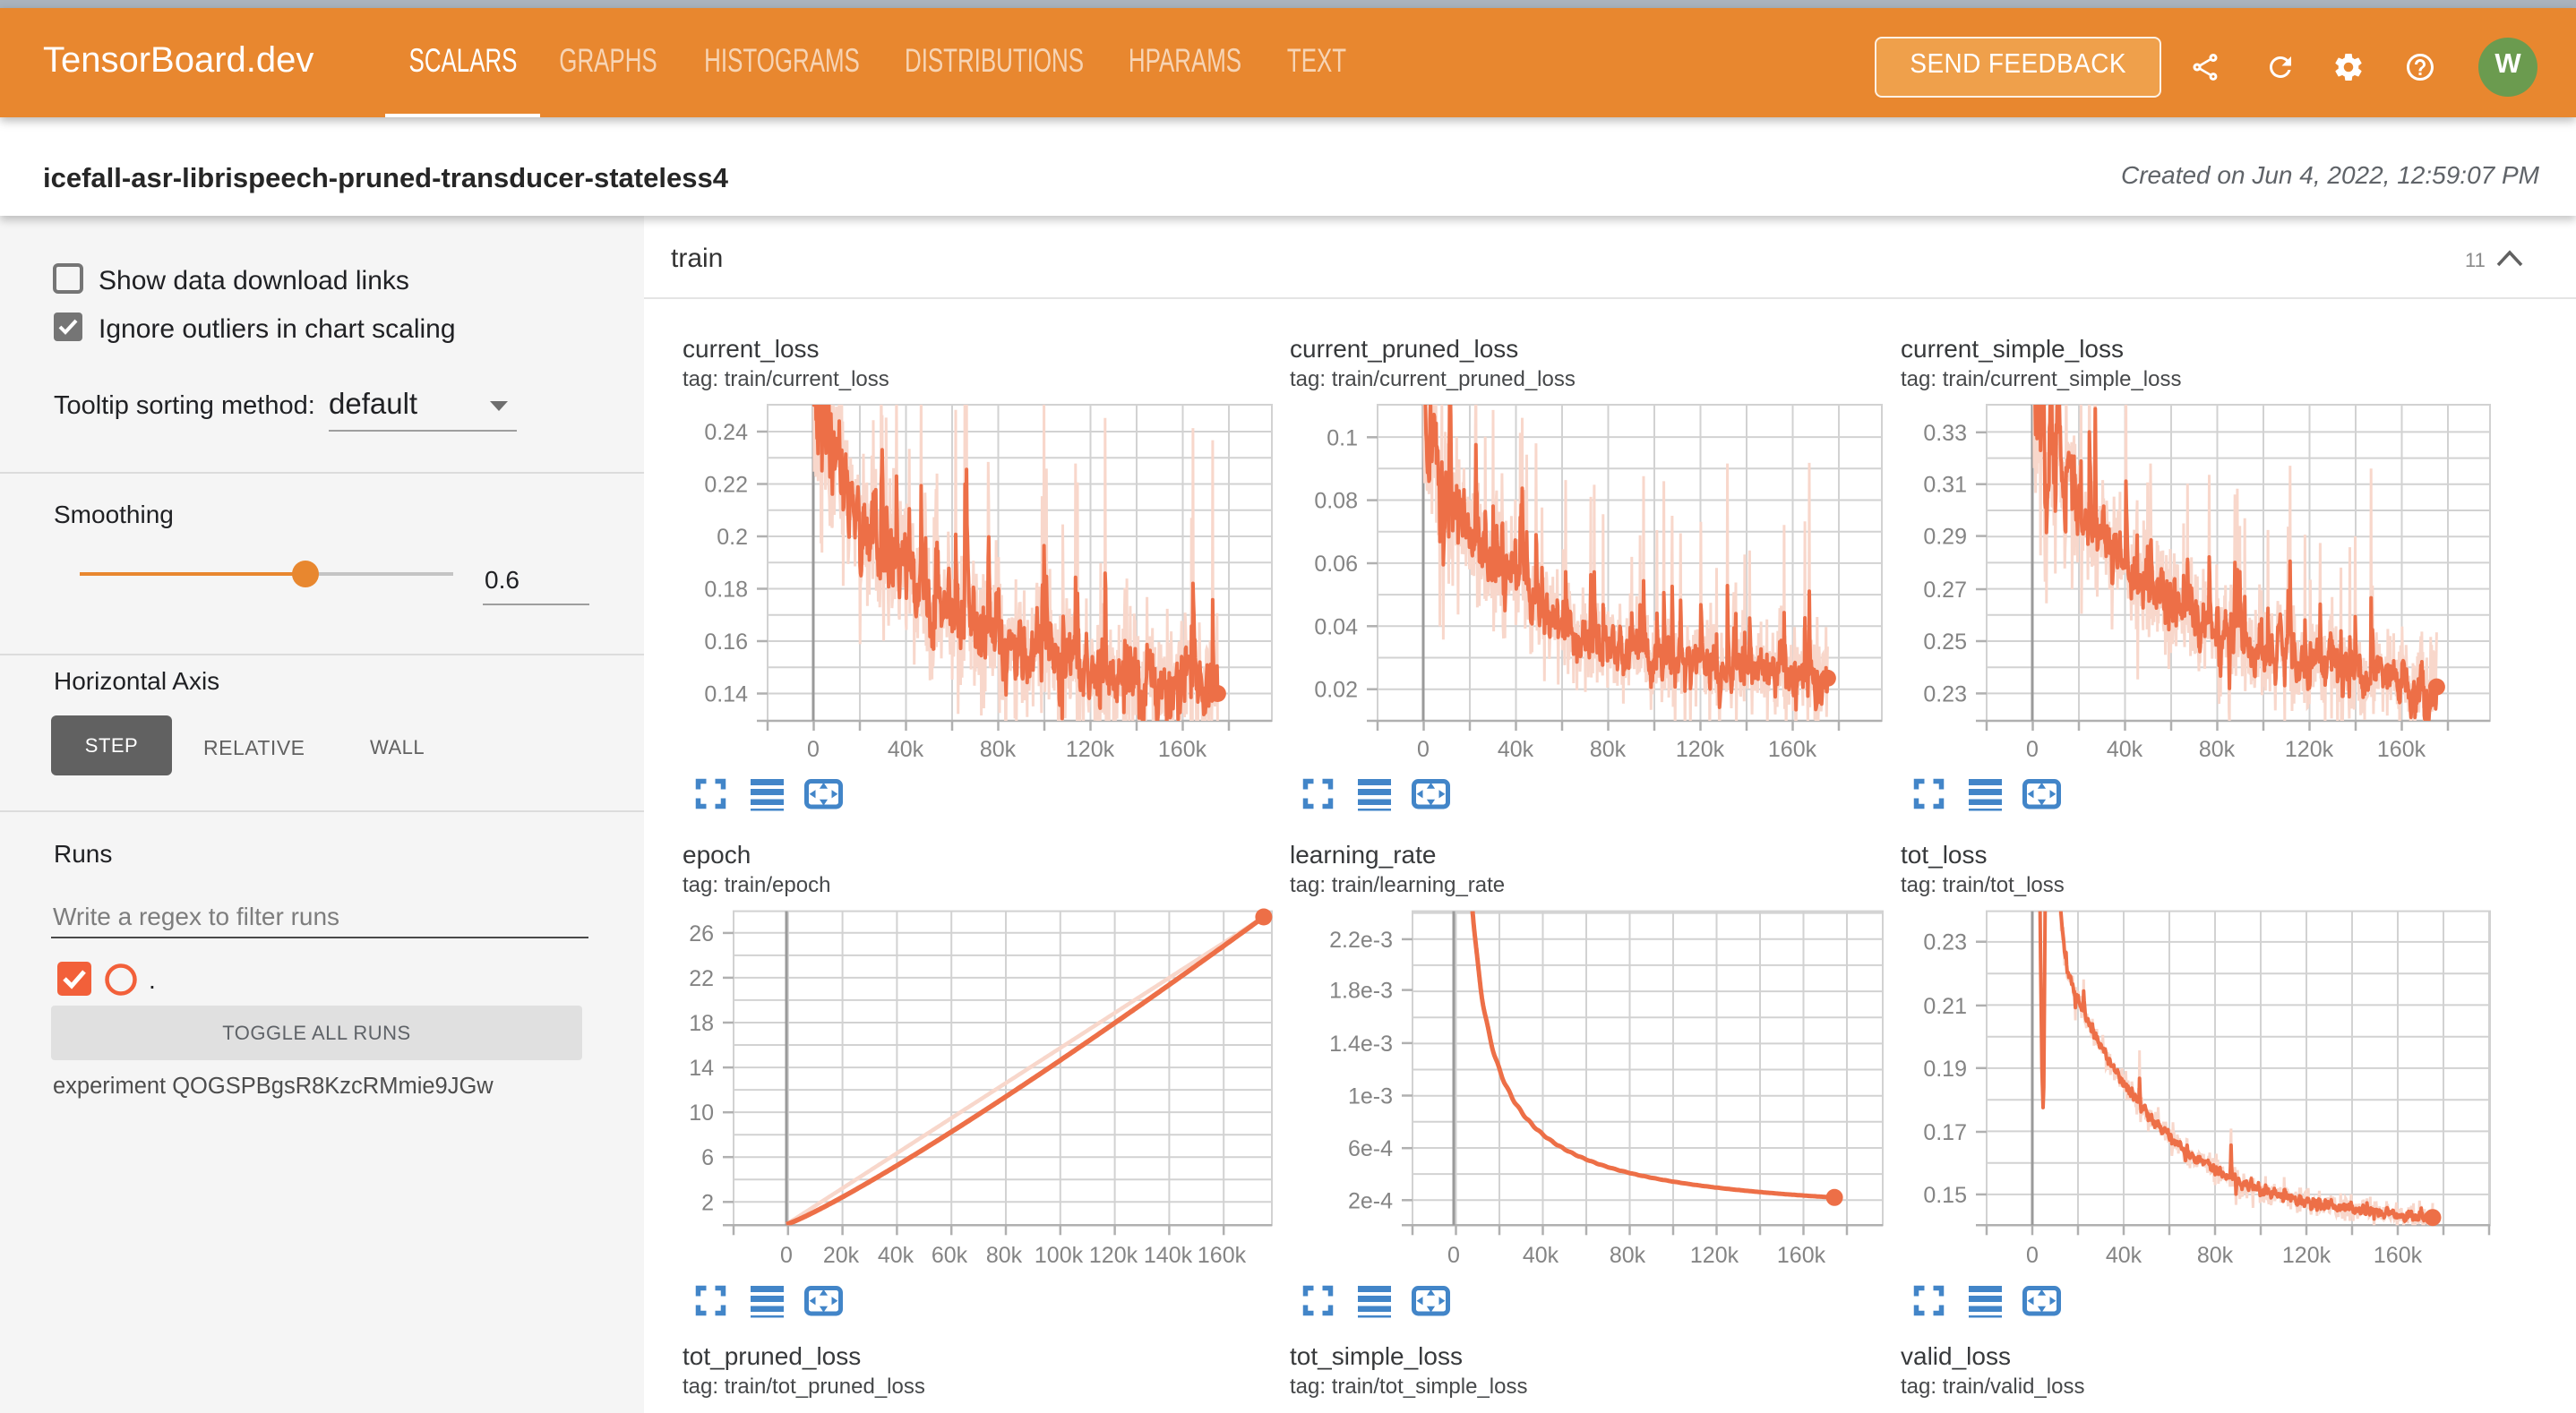  I want to click on svg-text: 0.15, so click(1945, 1195).